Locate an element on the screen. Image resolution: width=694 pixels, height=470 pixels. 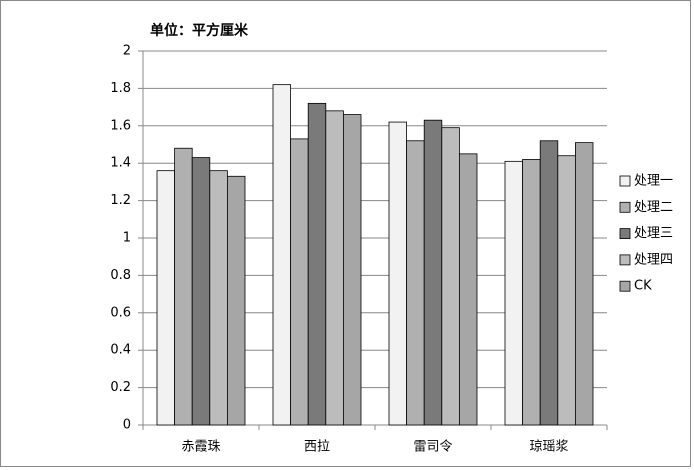
y-tick-label: 1.6 is located at coordinates (120, 125).